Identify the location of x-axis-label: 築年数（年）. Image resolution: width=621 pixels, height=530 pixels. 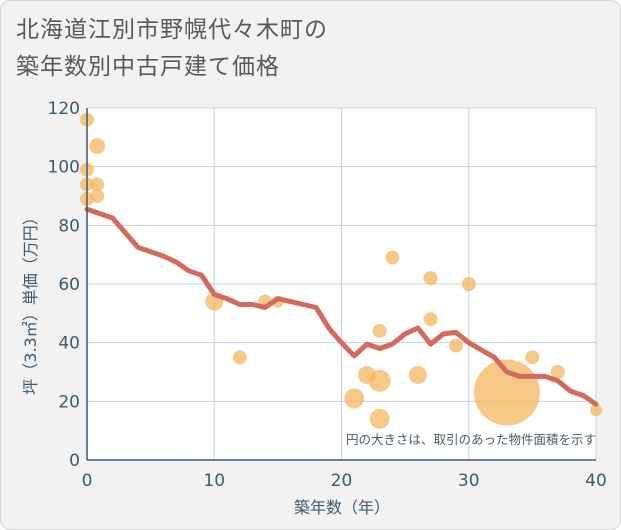
(342, 507).